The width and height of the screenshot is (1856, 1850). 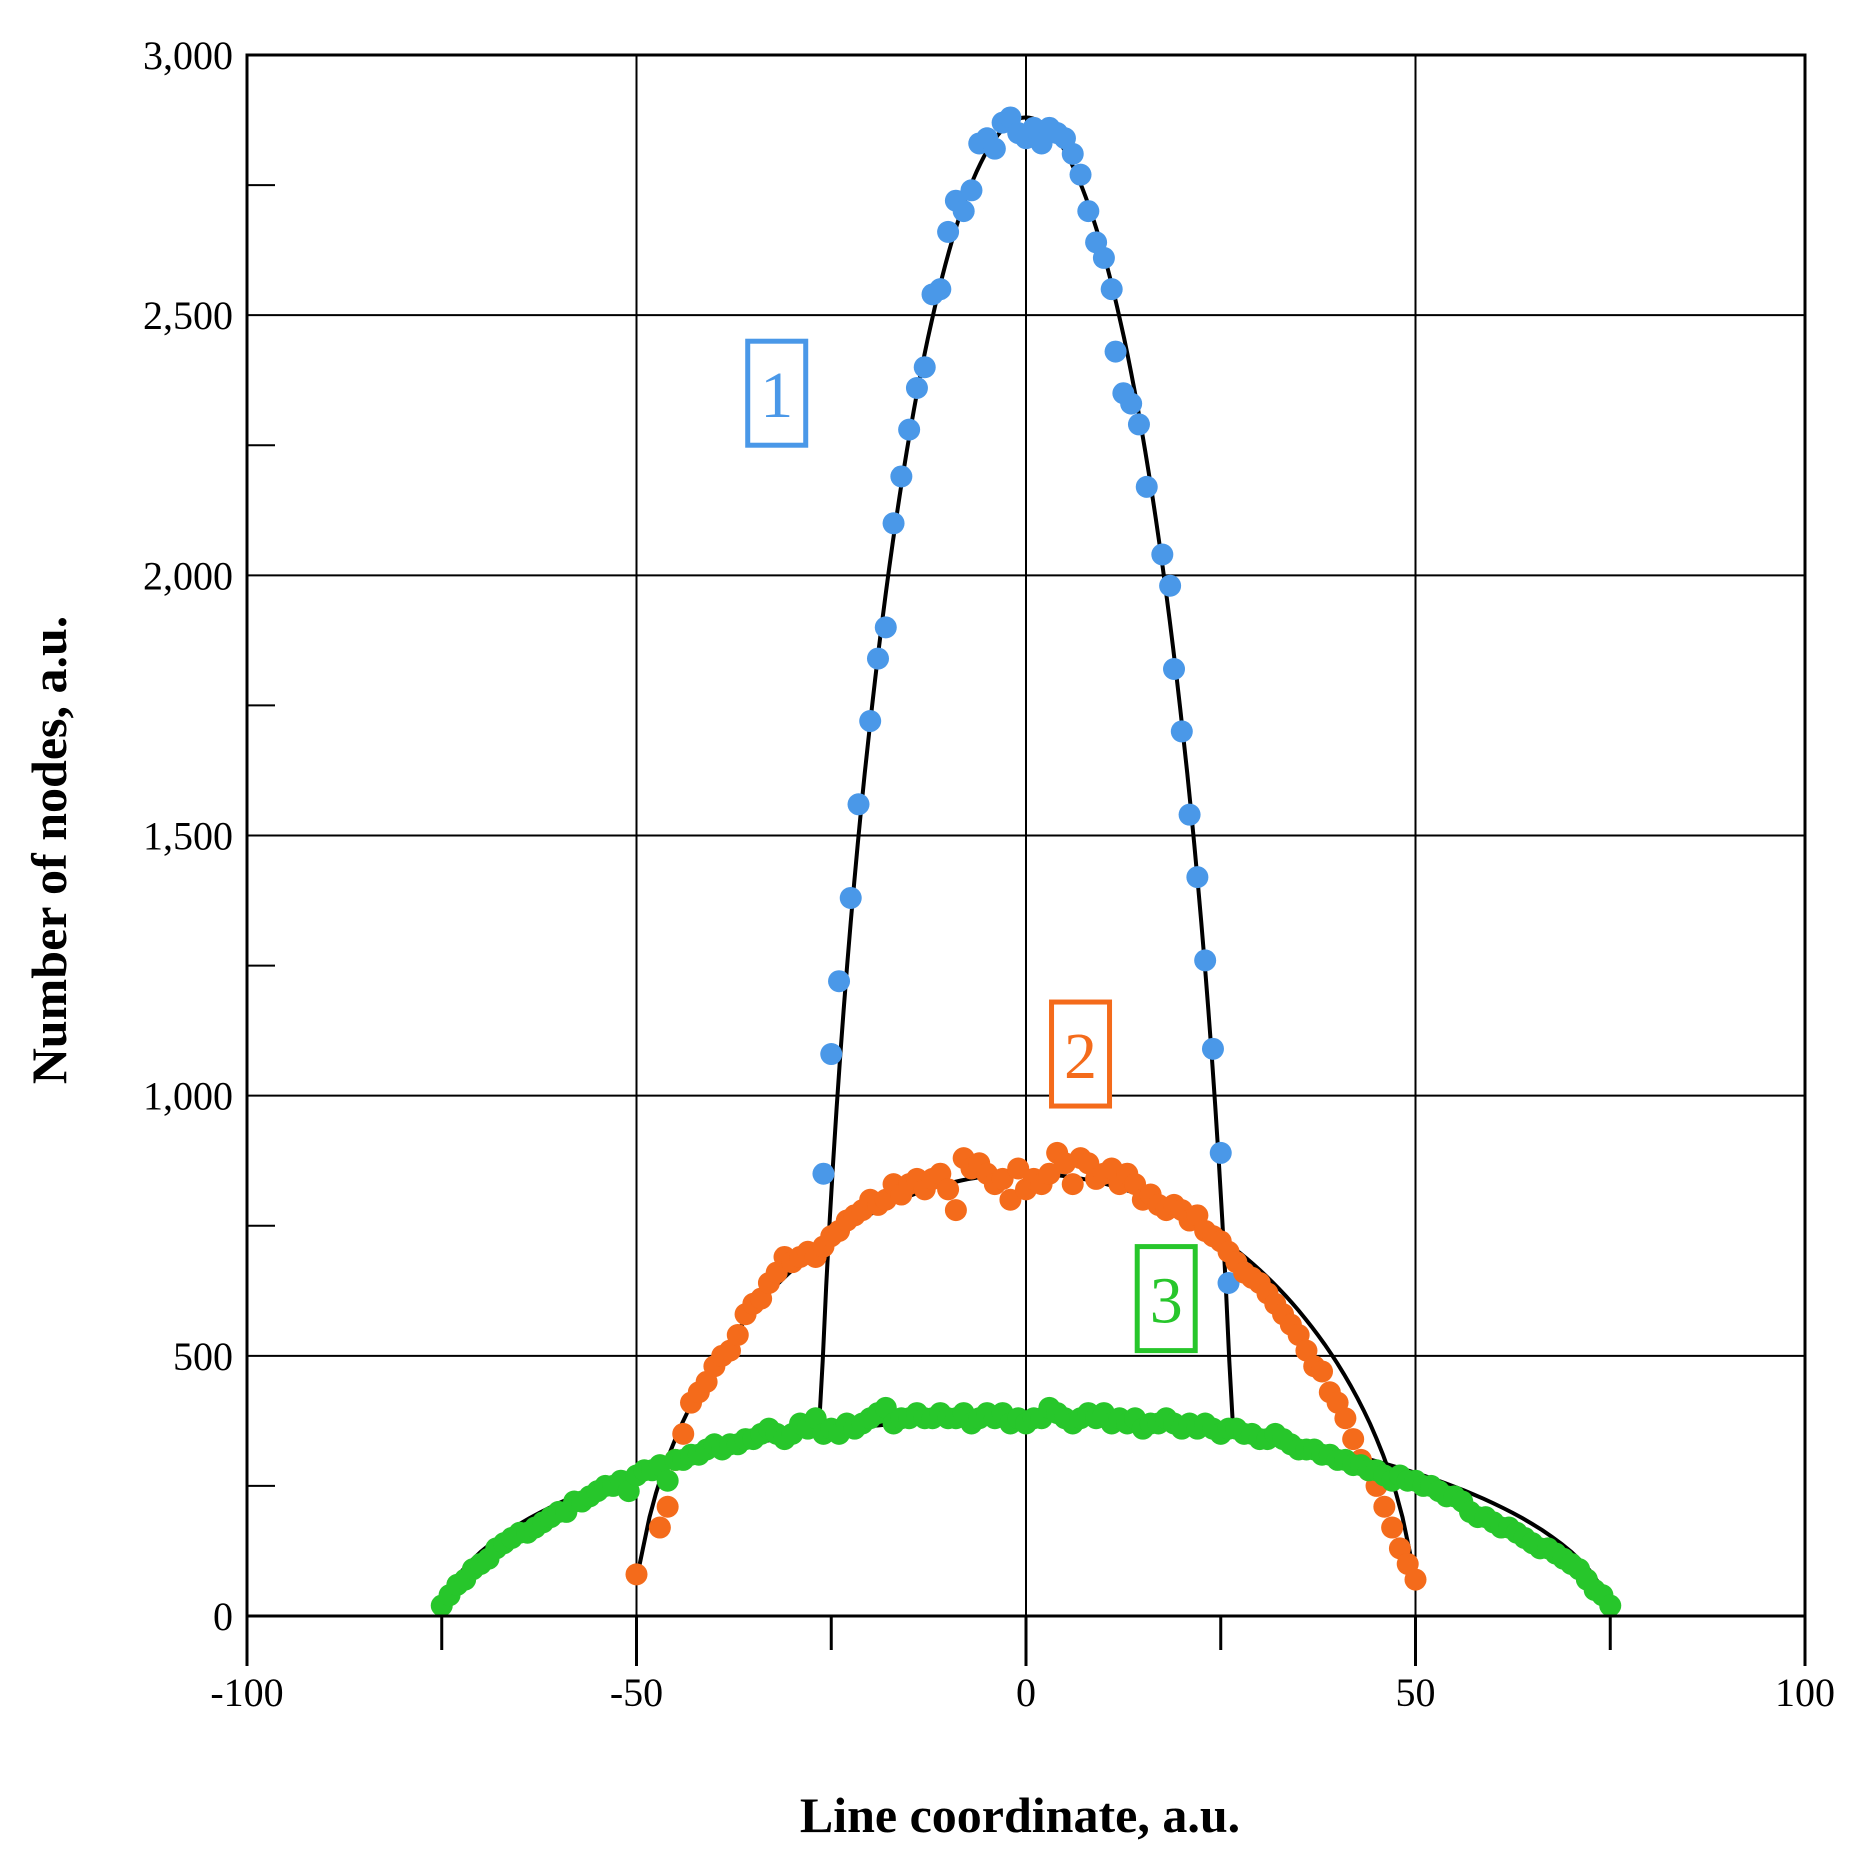 What do you see at coordinates (223, 1616) in the screenshot?
I see `y-tick-label: 0` at bounding box center [223, 1616].